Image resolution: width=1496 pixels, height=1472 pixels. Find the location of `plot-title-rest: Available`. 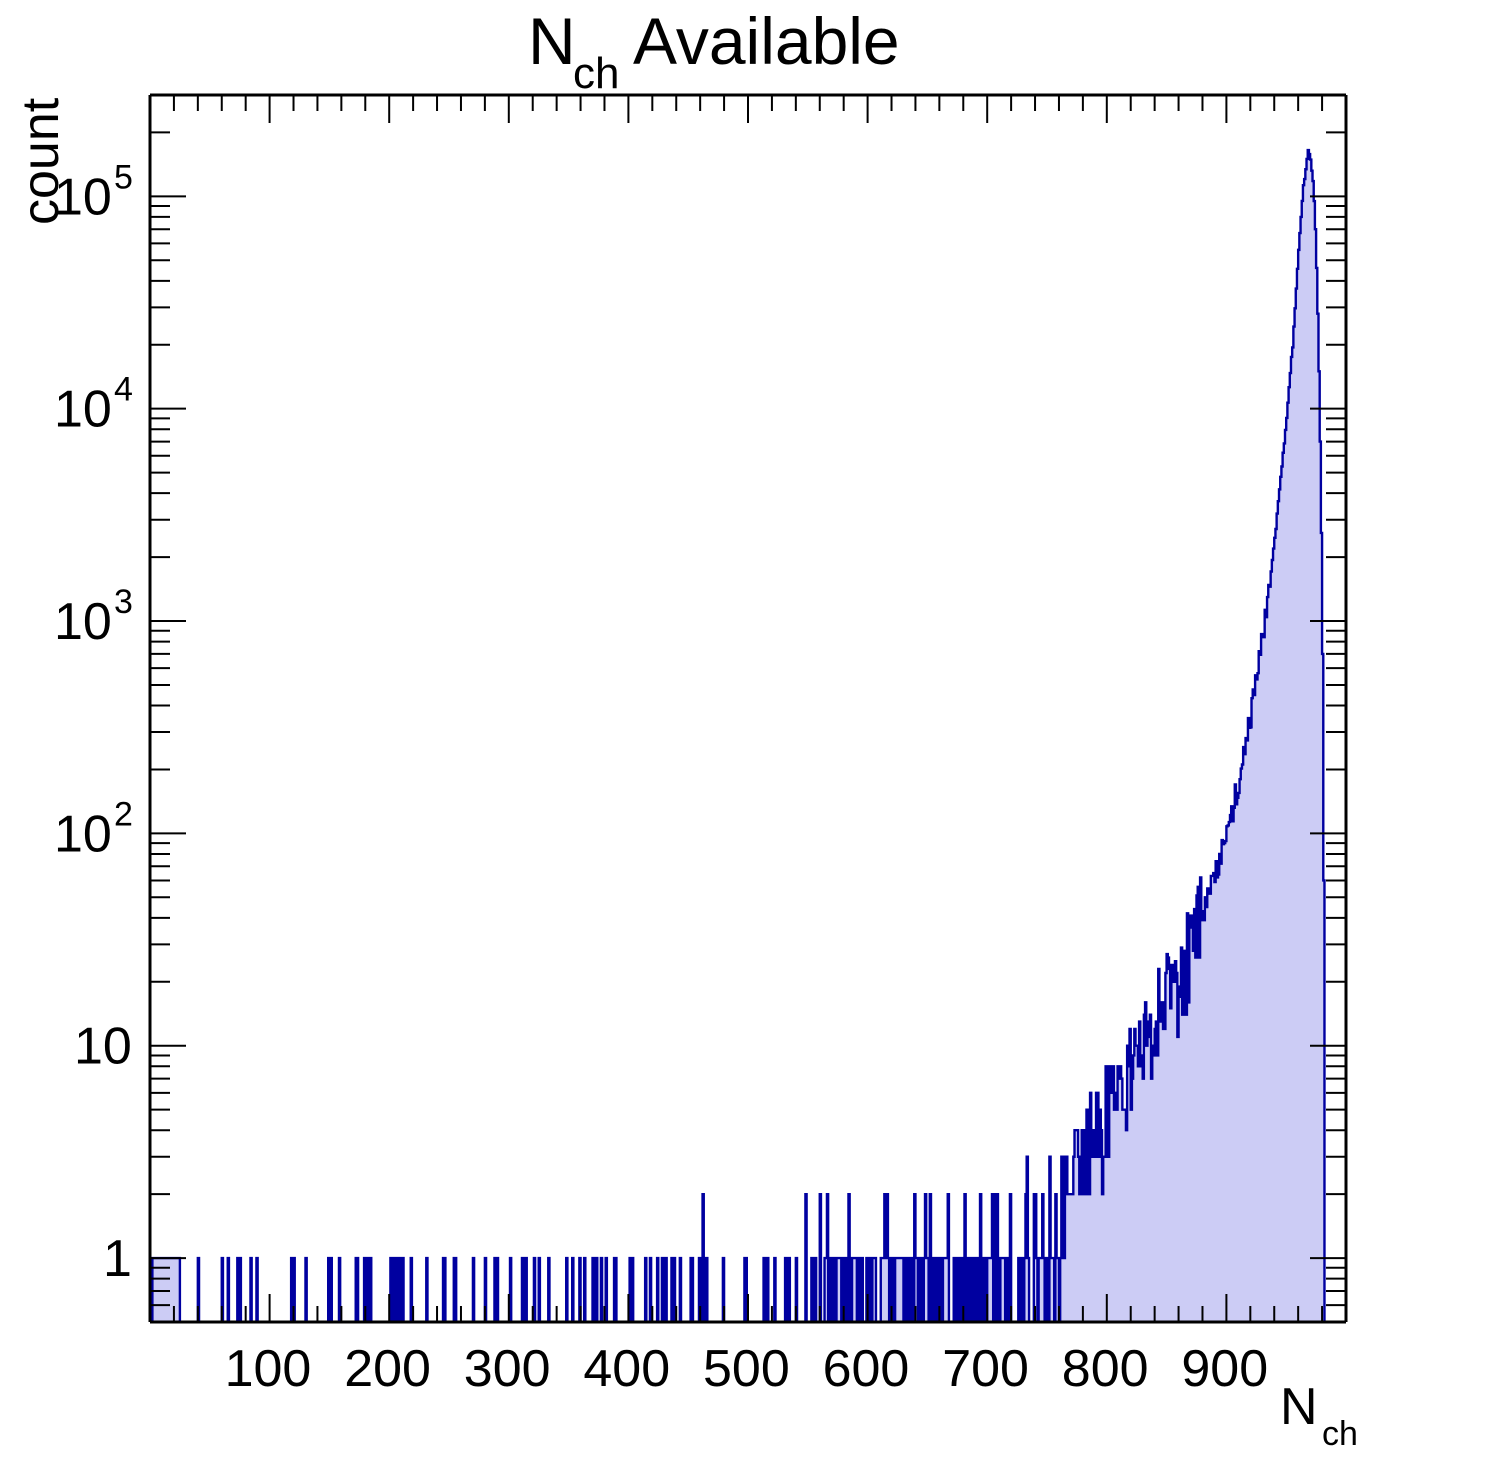

plot-title-rest: Available is located at coordinates (766, 41).